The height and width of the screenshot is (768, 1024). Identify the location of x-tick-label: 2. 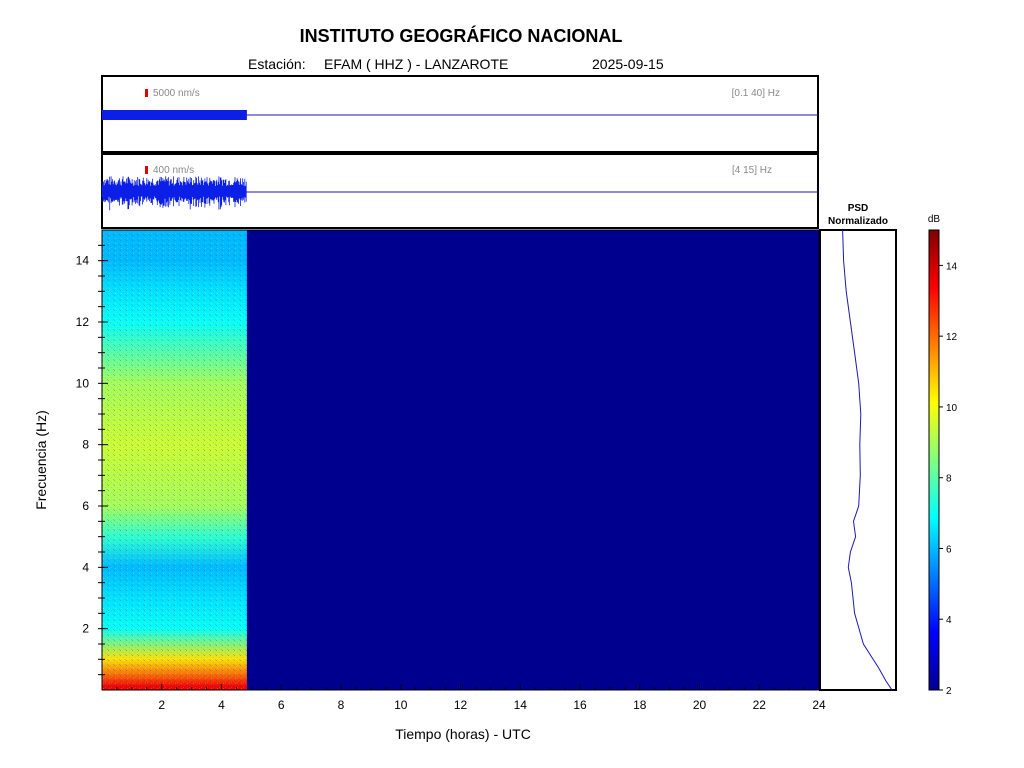
(161, 705).